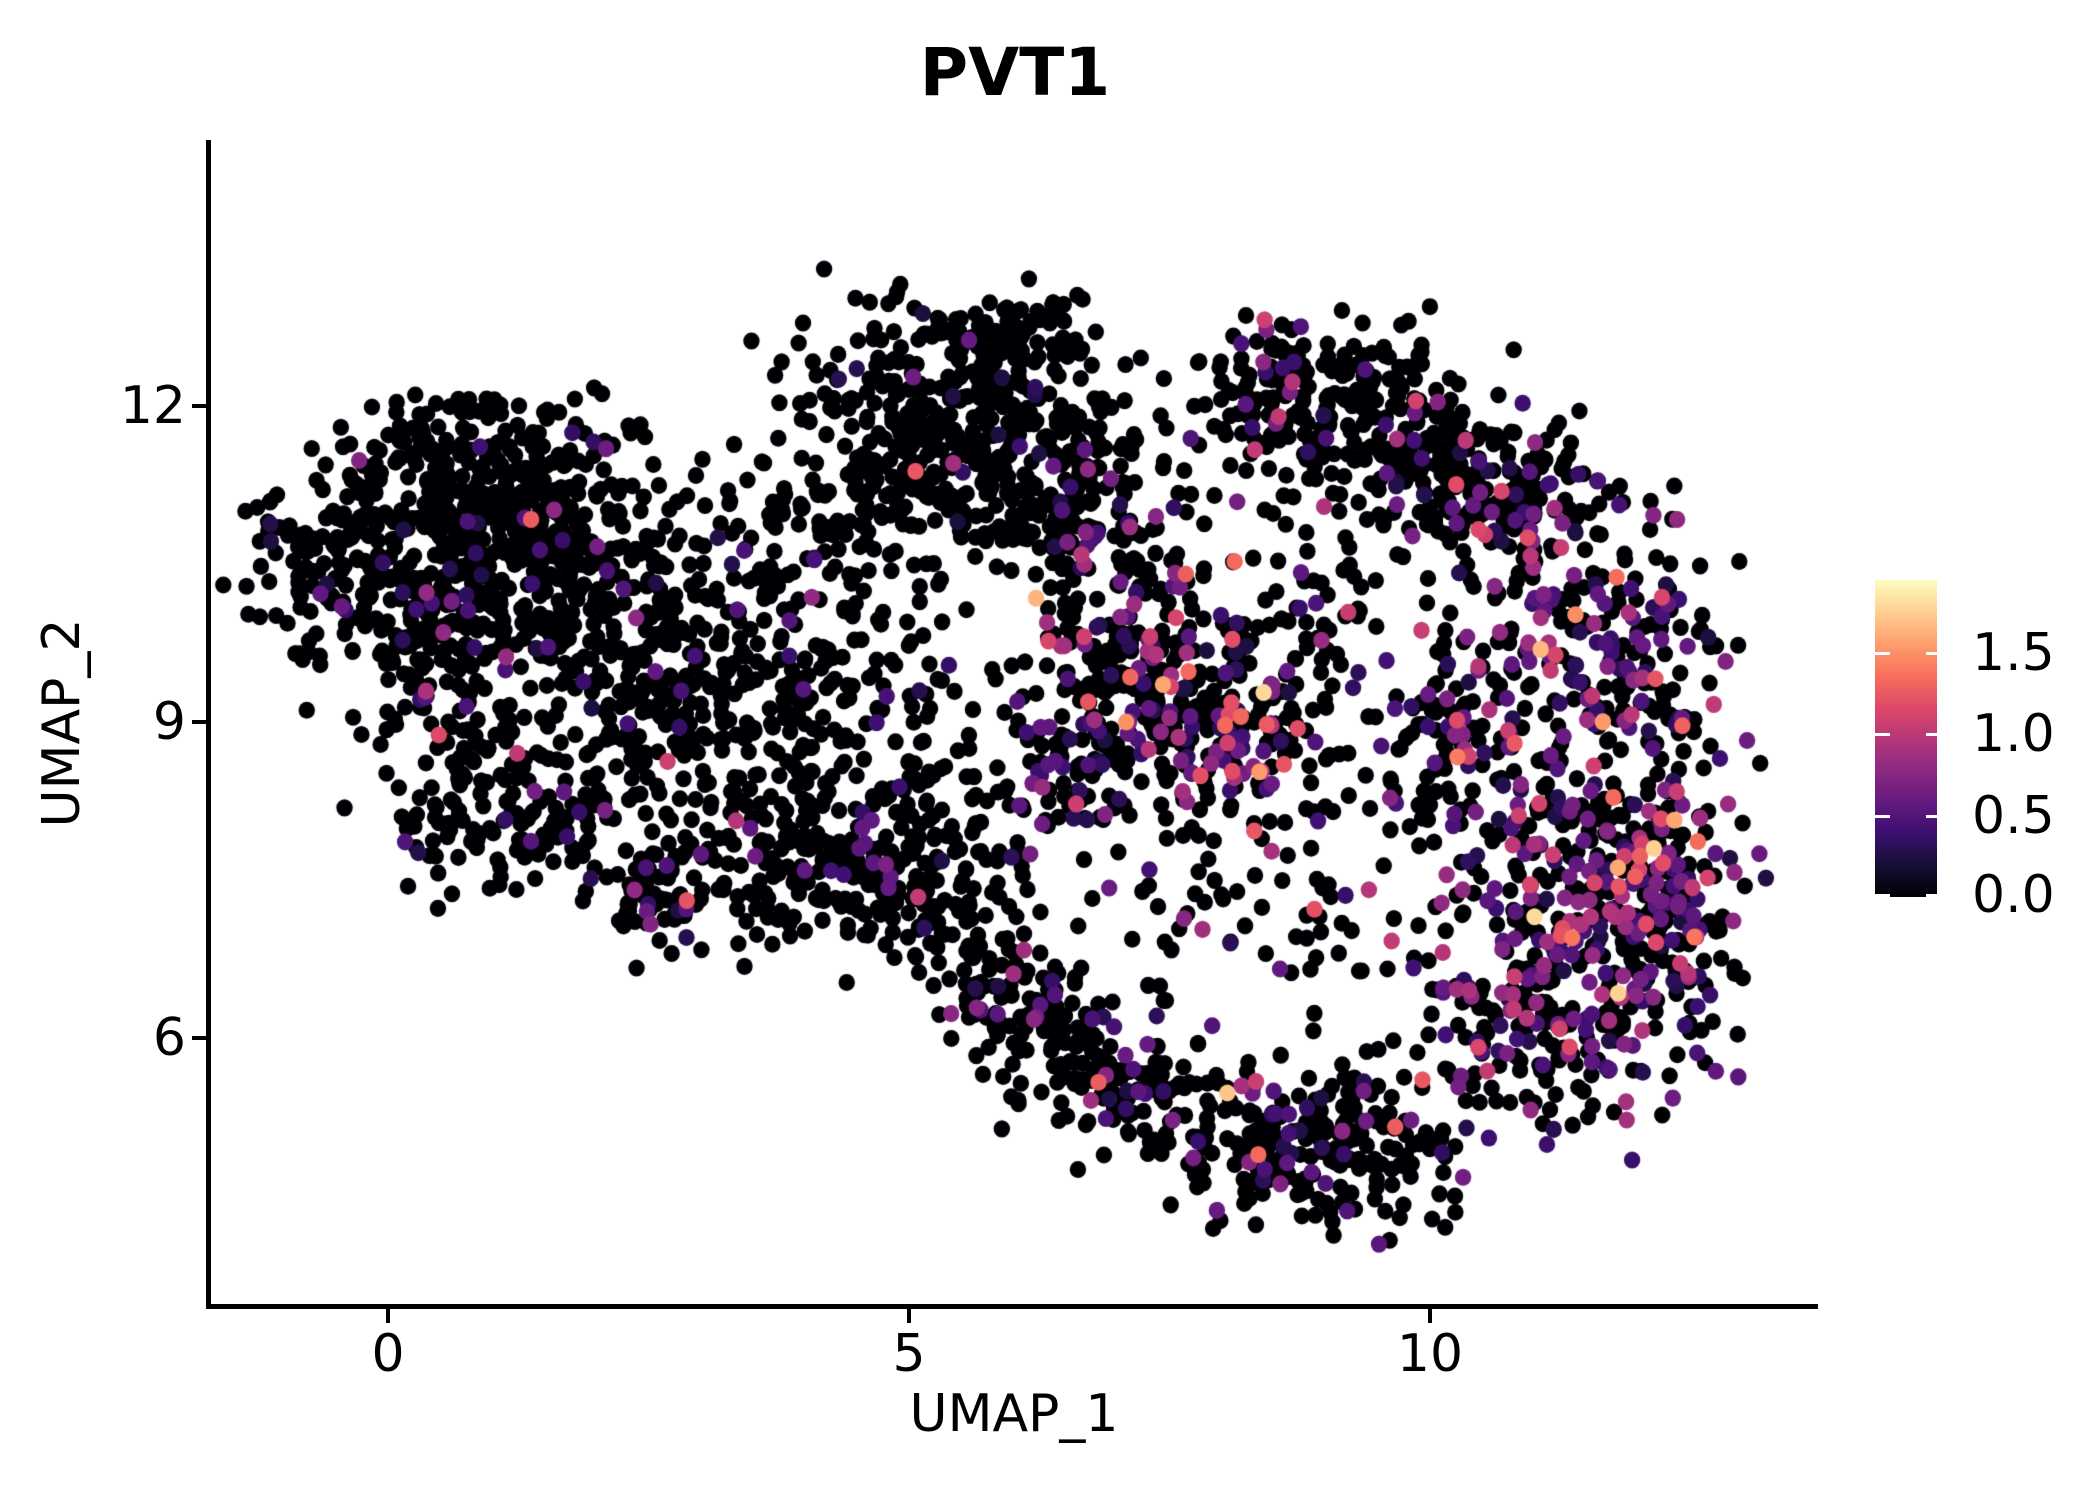 This screenshot has width=2100, height=1500. Describe the element at coordinates (1931, 895) in the screenshot. I see `colorbar-tick-right-0.0` at that location.